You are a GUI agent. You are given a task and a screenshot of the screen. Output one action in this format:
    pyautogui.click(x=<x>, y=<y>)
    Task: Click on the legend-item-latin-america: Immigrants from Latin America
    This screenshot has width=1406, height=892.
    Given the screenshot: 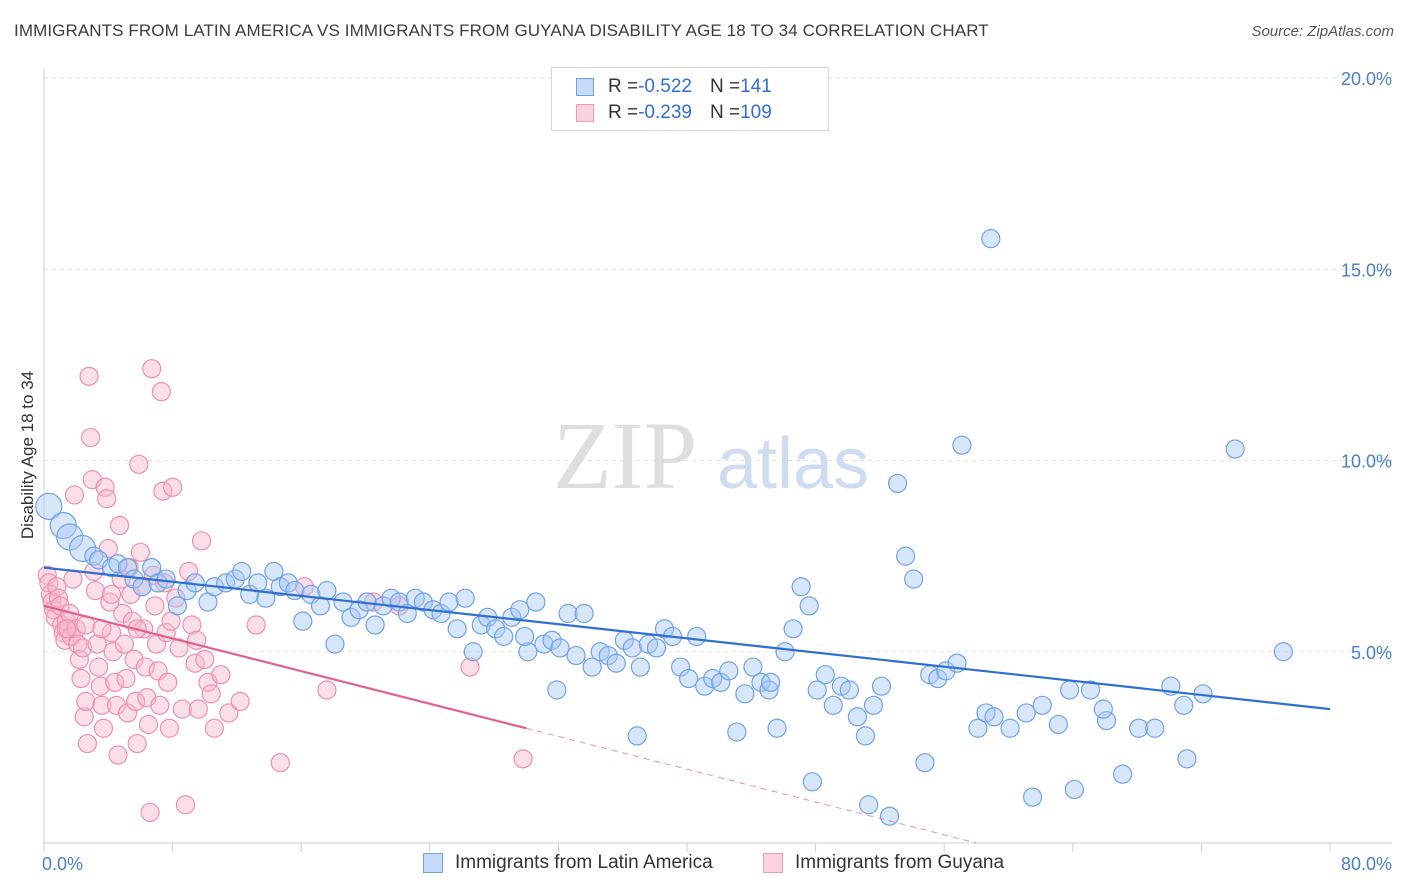 What is the action you would take?
    pyautogui.click(x=568, y=863)
    